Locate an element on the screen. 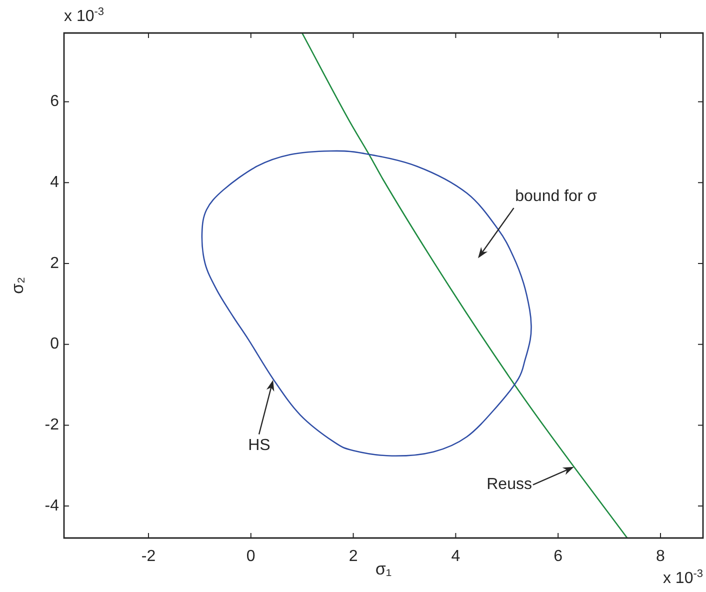  y-tick-label: -4 is located at coordinates (52, 505).